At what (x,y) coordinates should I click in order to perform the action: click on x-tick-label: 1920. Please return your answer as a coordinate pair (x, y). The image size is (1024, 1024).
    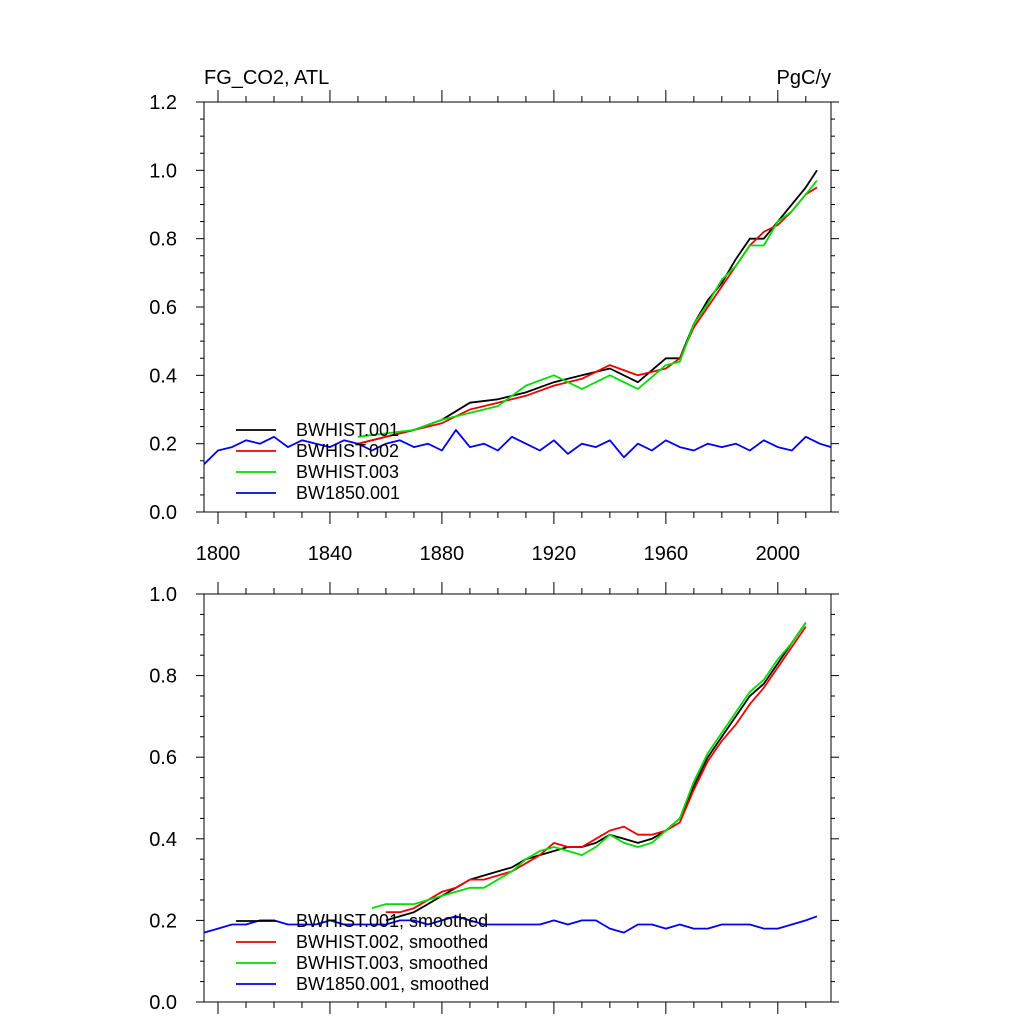
    Looking at the image, I should click on (554, 554).